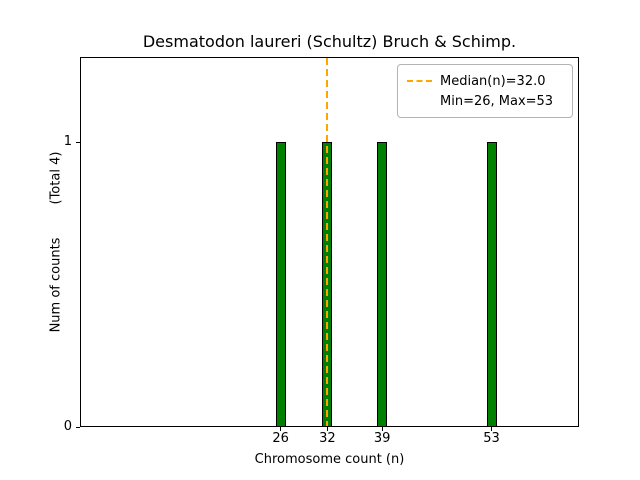  Describe the element at coordinates (329, 459) in the screenshot. I see `x-axis-label: Chromosome count (n)` at that location.